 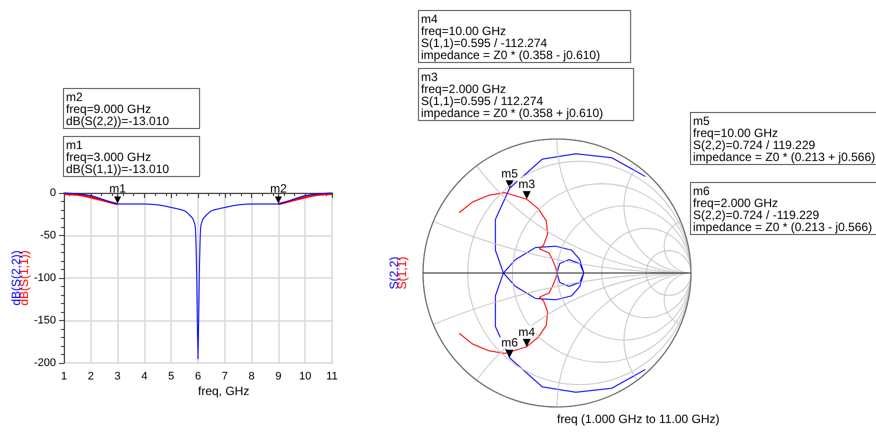 I want to click on annotation: m2, so click(x=279, y=189).